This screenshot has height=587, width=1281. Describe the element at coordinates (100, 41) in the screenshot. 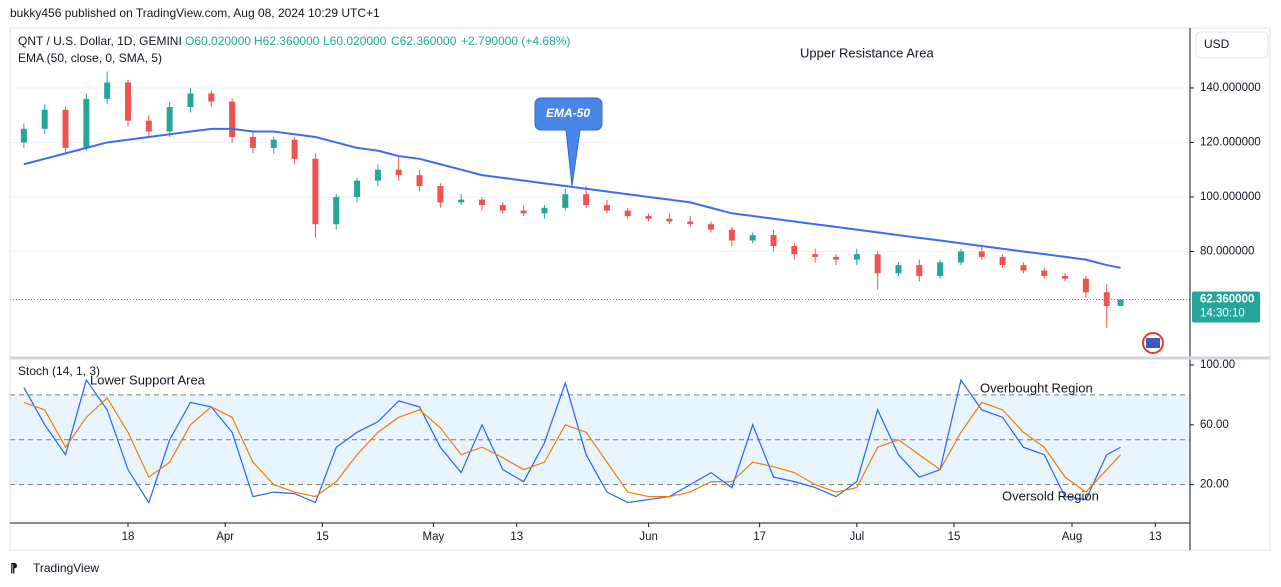

I see `symbol-title: QNT / U.S. Dollar, 1D, GEMINI` at that location.